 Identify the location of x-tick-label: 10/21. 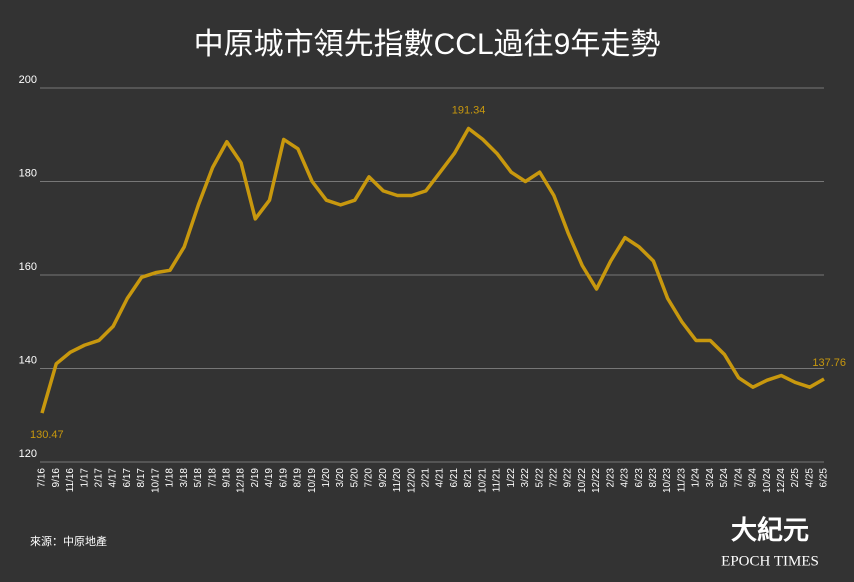
(482, 480).